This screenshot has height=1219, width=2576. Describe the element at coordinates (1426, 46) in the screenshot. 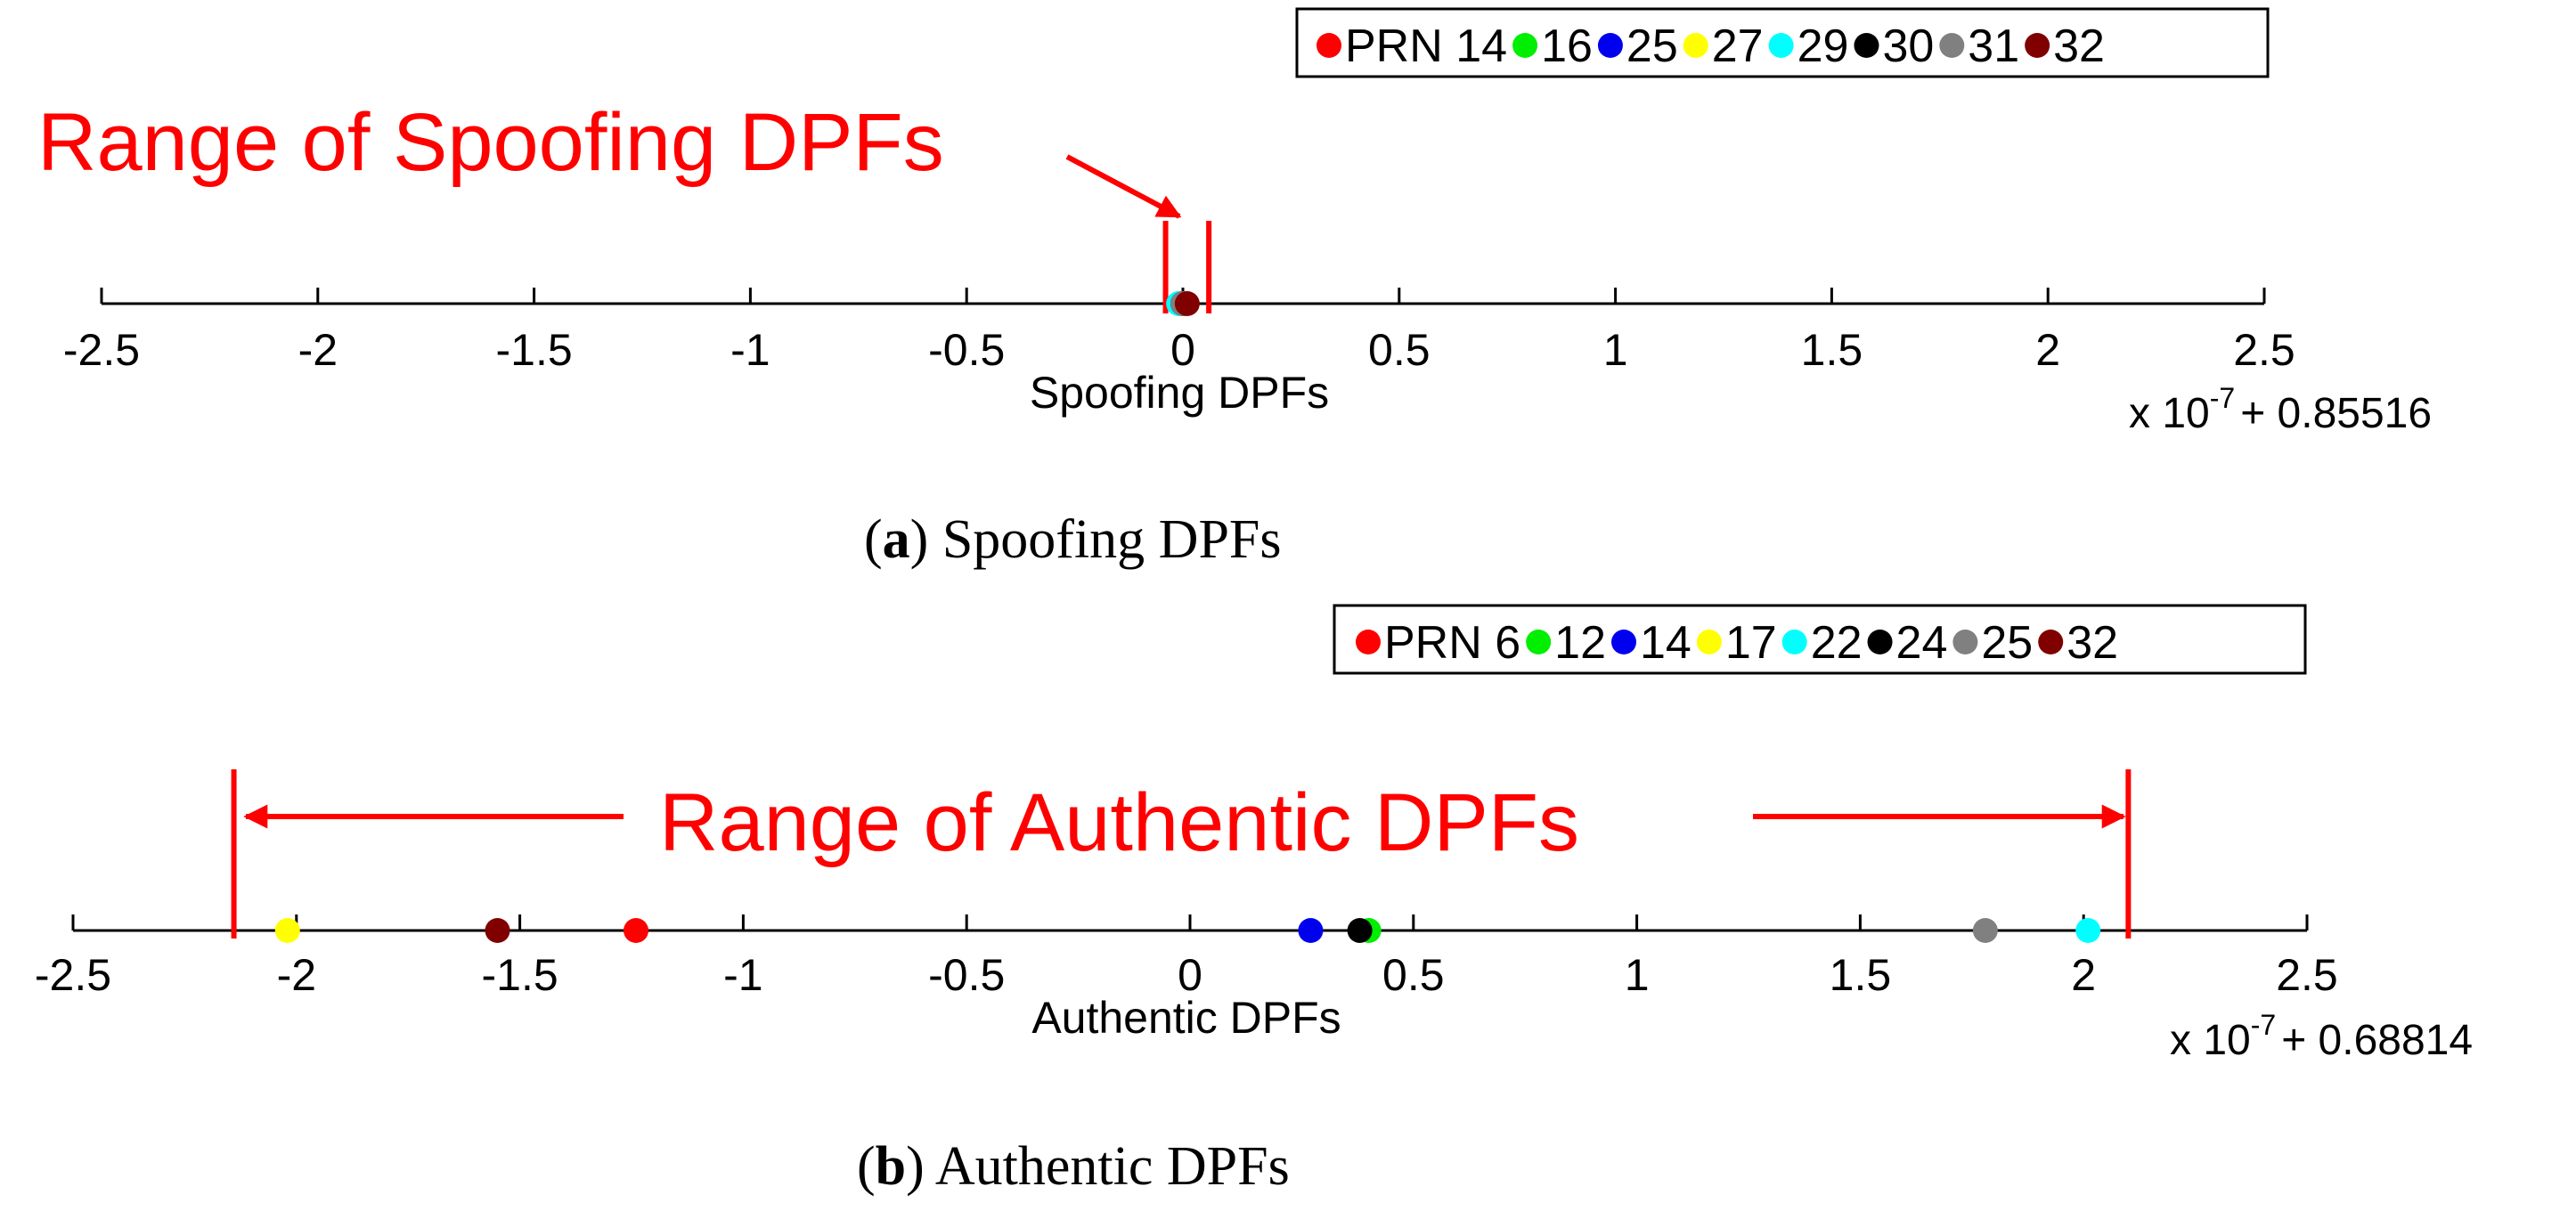

I see `legend-label-14: PRN 14` at that location.